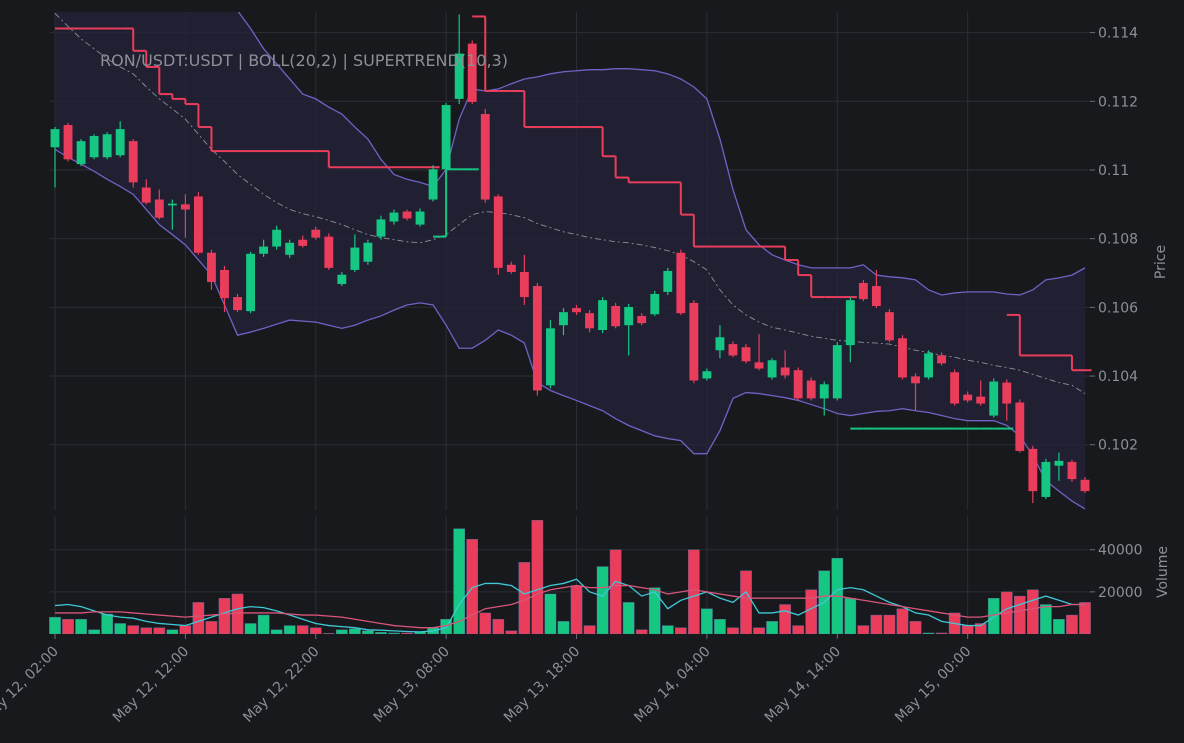  Describe the element at coordinates (1118, 240) in the screenshot. I see `y-tick-label: 0.108` at that location.